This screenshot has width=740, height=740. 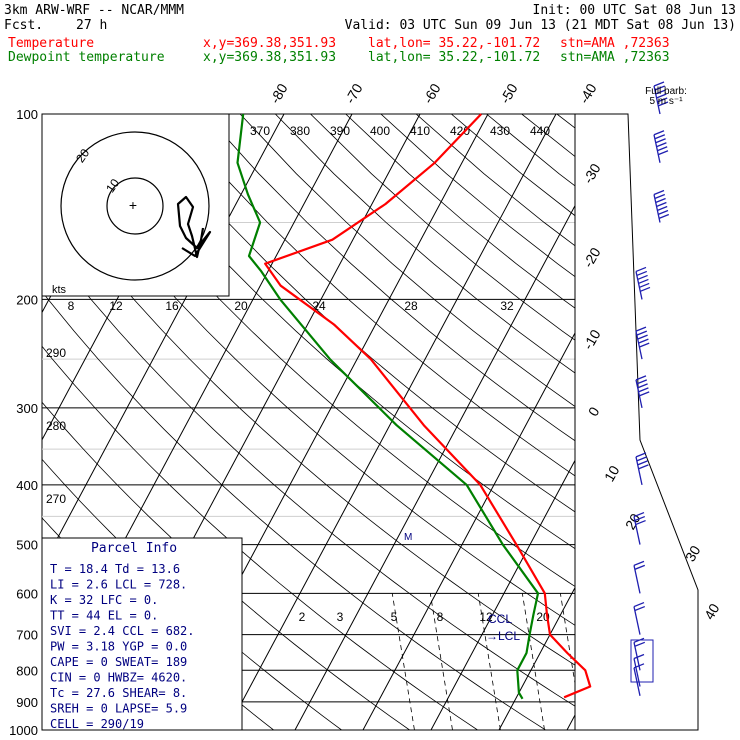 What do you see at coordinates (59, 290) in the screenshot?
I see `hodograph-units-label: kts` at bounding box center [59, 290].